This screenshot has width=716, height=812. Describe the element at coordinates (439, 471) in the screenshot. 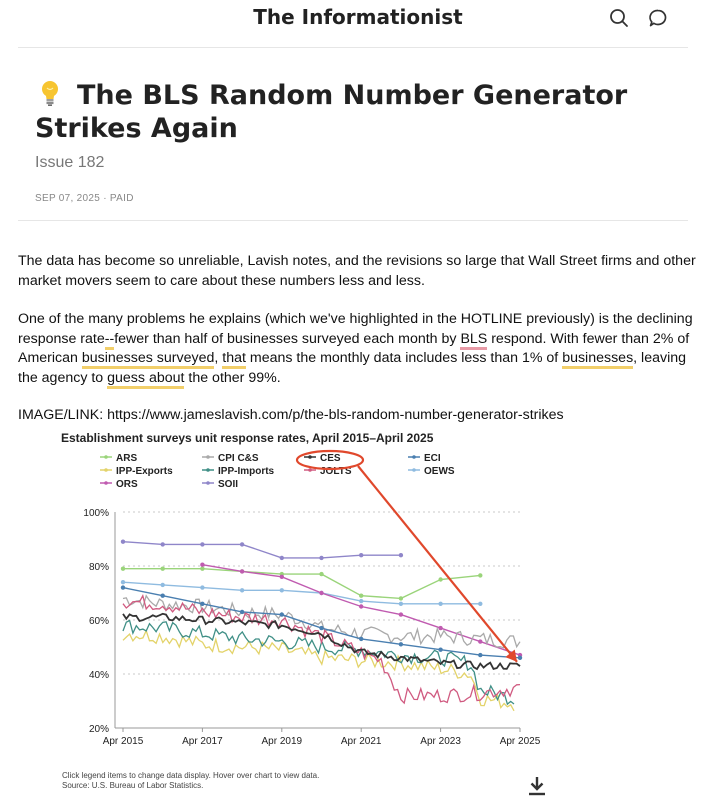

I see `legend-item: OEWS` at that location.